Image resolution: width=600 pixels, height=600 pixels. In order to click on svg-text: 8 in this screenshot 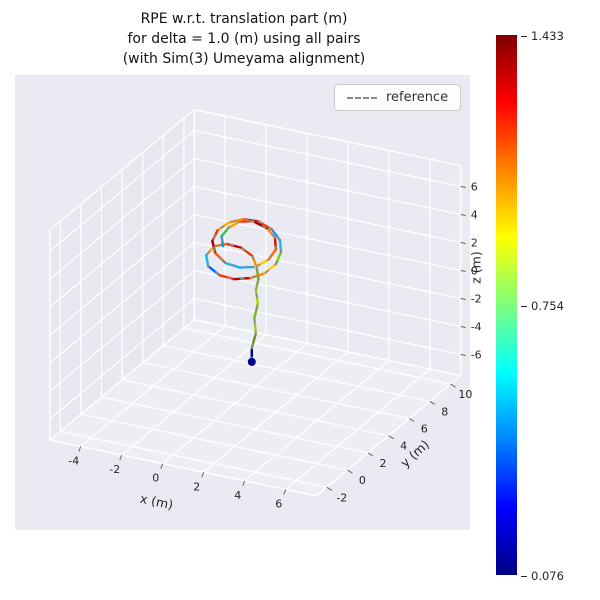, I will do `click(444, 411)`.